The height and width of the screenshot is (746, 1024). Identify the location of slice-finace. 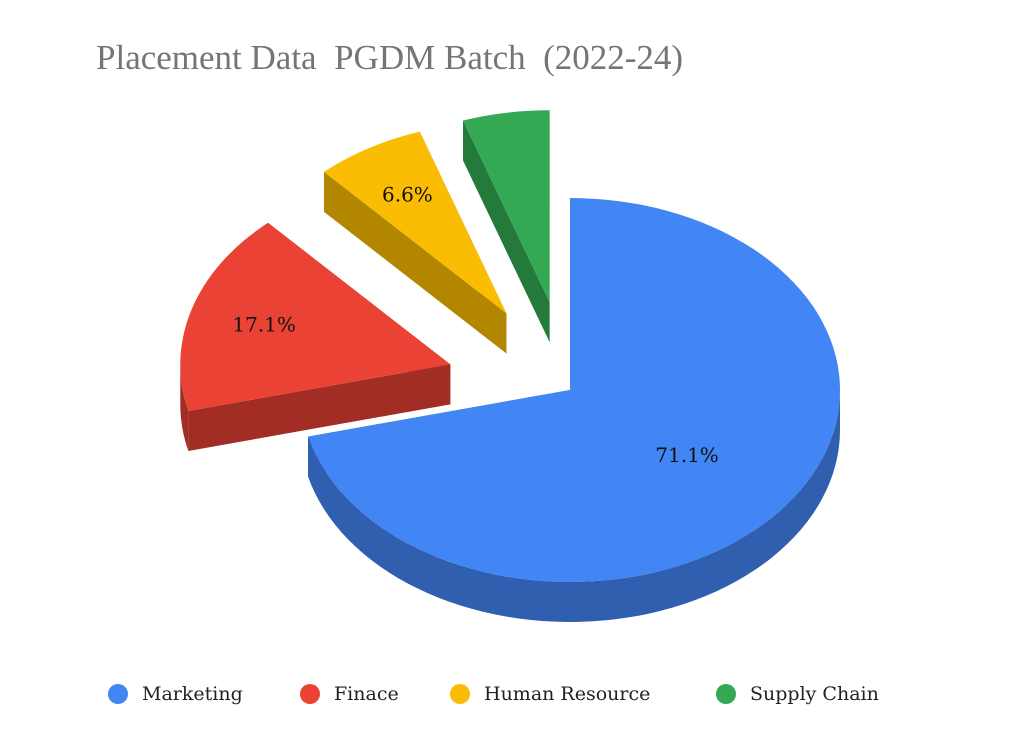
(315, 316).